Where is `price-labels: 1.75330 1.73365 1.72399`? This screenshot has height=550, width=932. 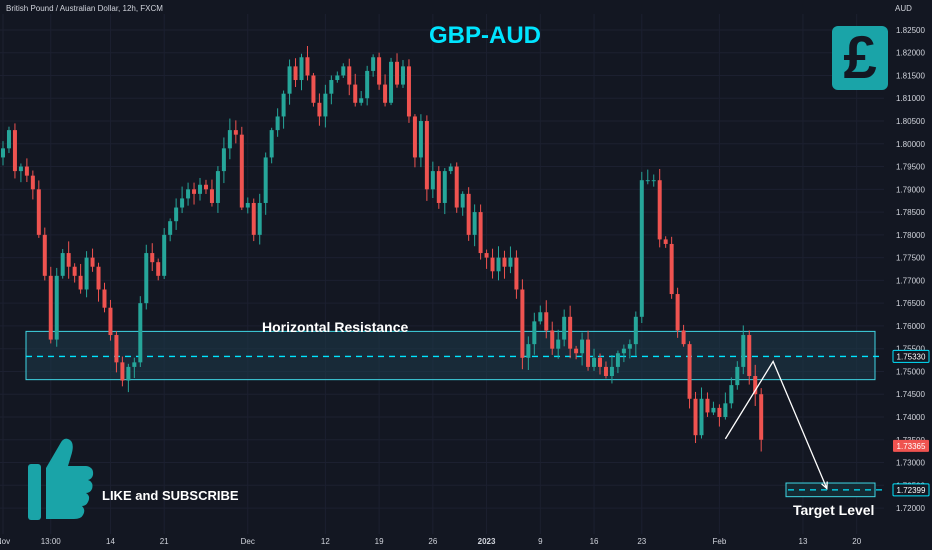 price-labels: 1.75330 1.73365 1.72399 is located at coordinates (911, 423).